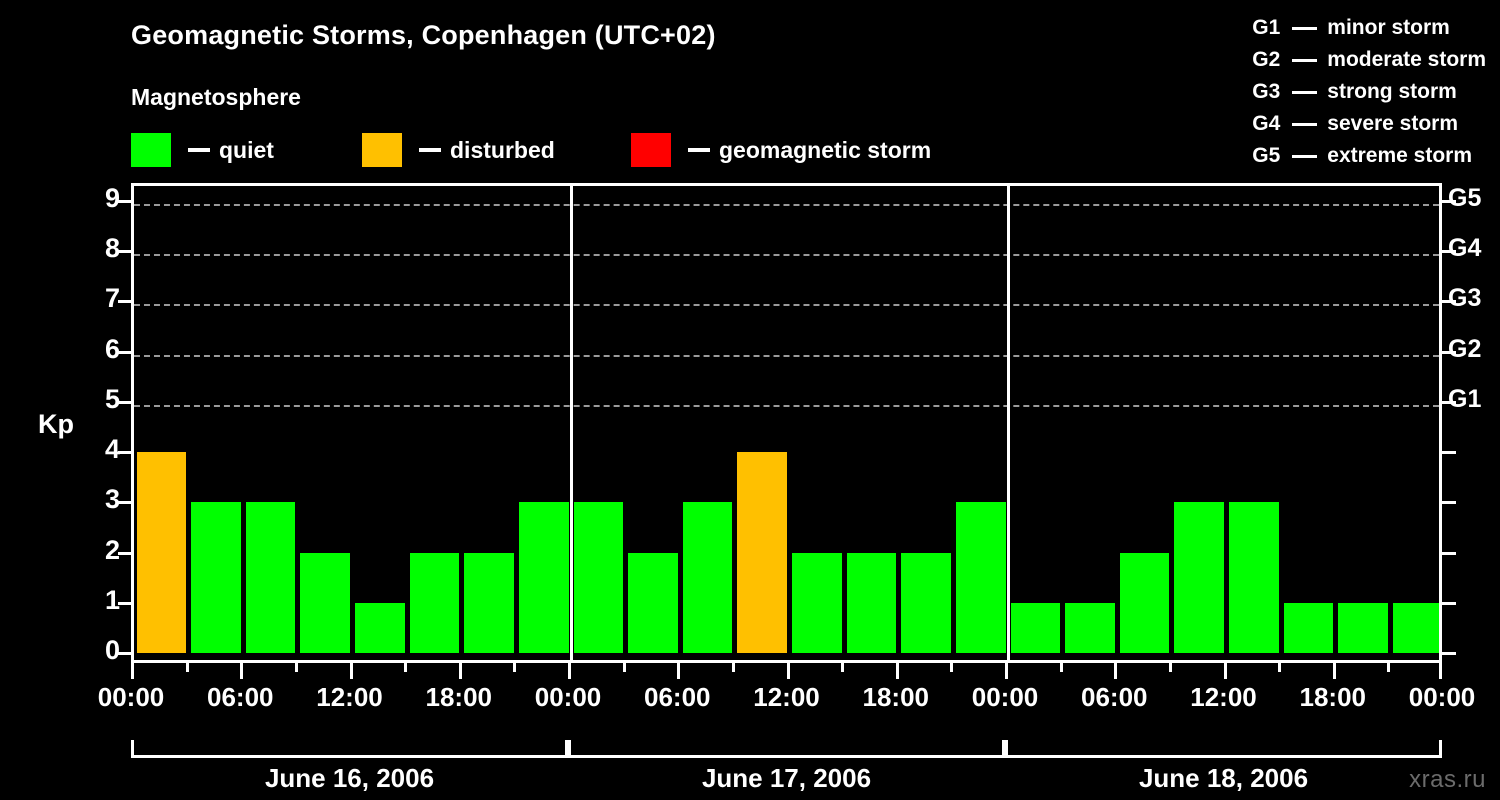  I want to click on y-tick-label-9: 9, so click(112, 198).